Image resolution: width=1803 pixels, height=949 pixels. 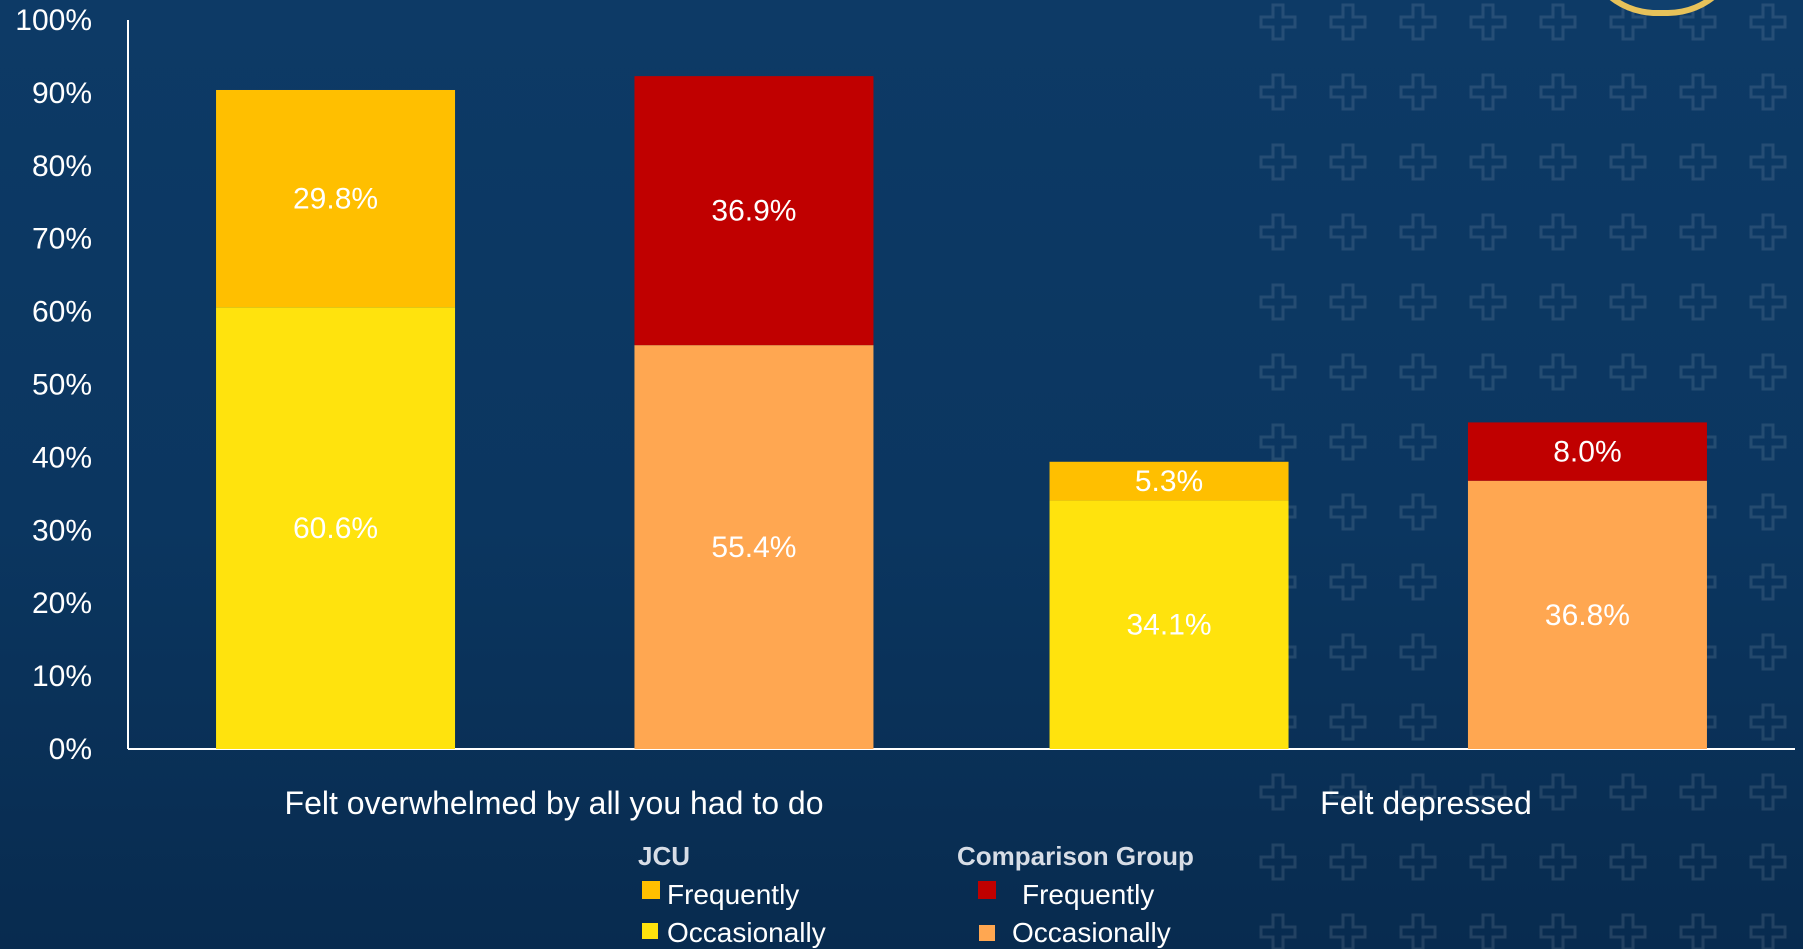 I want to click on data-label: 60.6%, so click(x=335, y=528).